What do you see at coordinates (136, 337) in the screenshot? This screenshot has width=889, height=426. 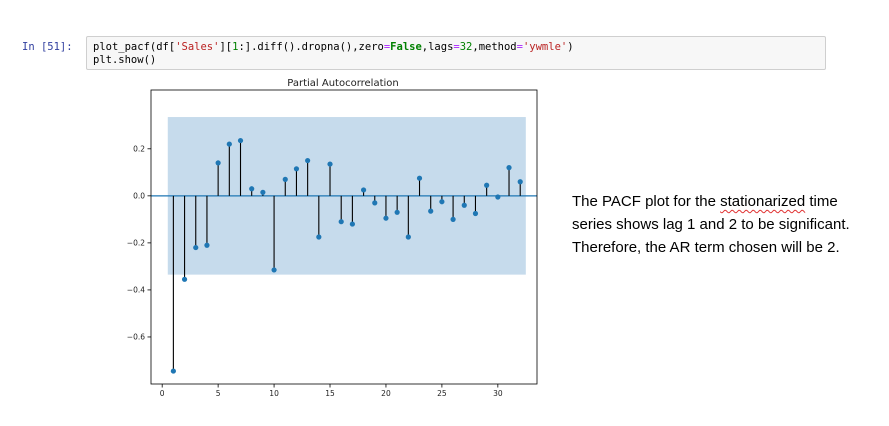 I see `y-tick-label: −0.6` at bounding box center [136, 337].